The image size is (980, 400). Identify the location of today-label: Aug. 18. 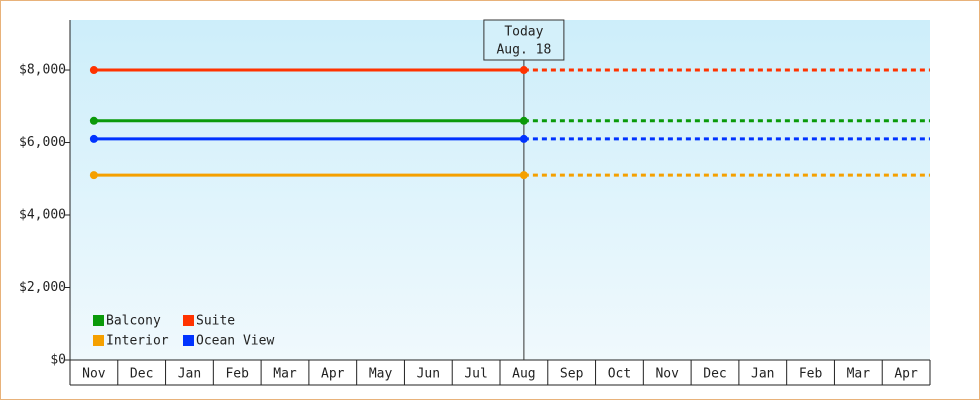
(523, 50).